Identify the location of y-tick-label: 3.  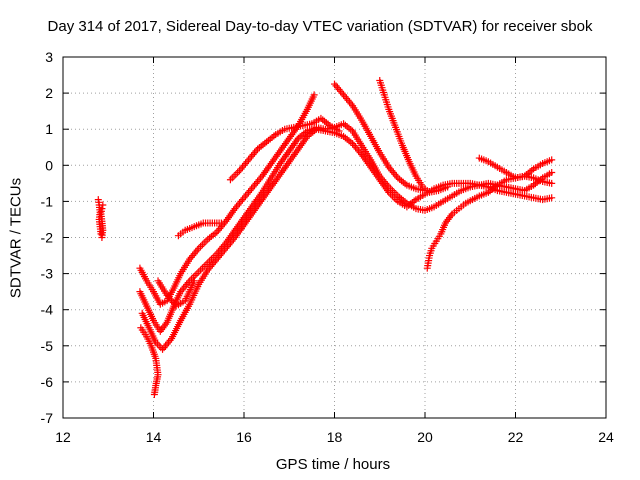
(49, 57).